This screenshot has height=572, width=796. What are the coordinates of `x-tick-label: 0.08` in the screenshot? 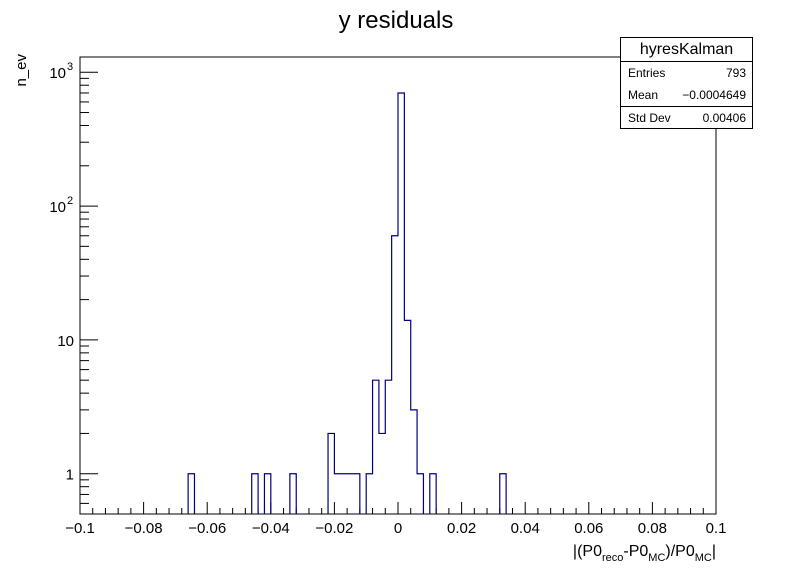 It's located at (652, 528).